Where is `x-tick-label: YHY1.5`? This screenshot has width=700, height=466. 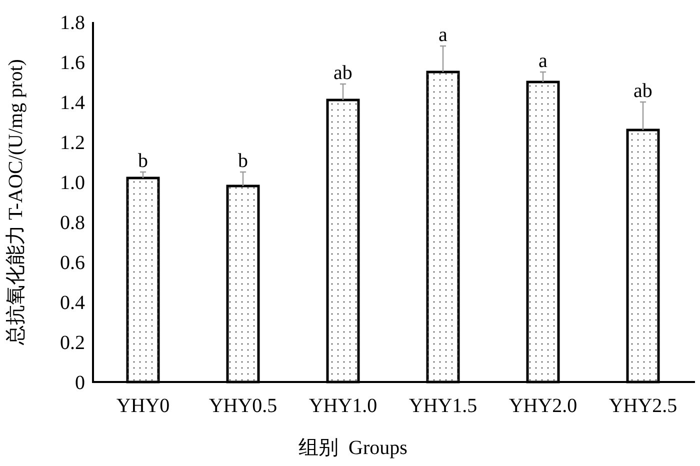 x-tick-label: YHY1.5 is located at coordinates (443, 406).